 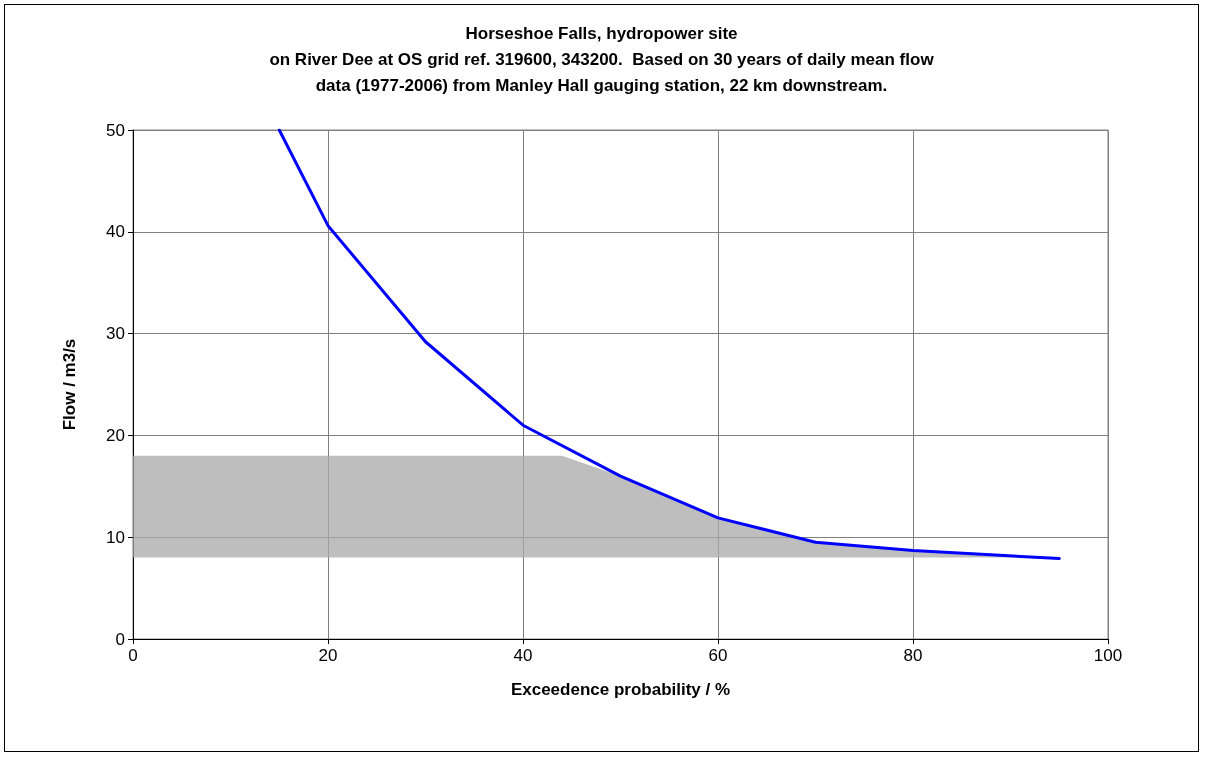 What do you see at coordinates (115, 435) in the screenshot?
I see `y-tick-label: 20` at bounding box center [115, 435].